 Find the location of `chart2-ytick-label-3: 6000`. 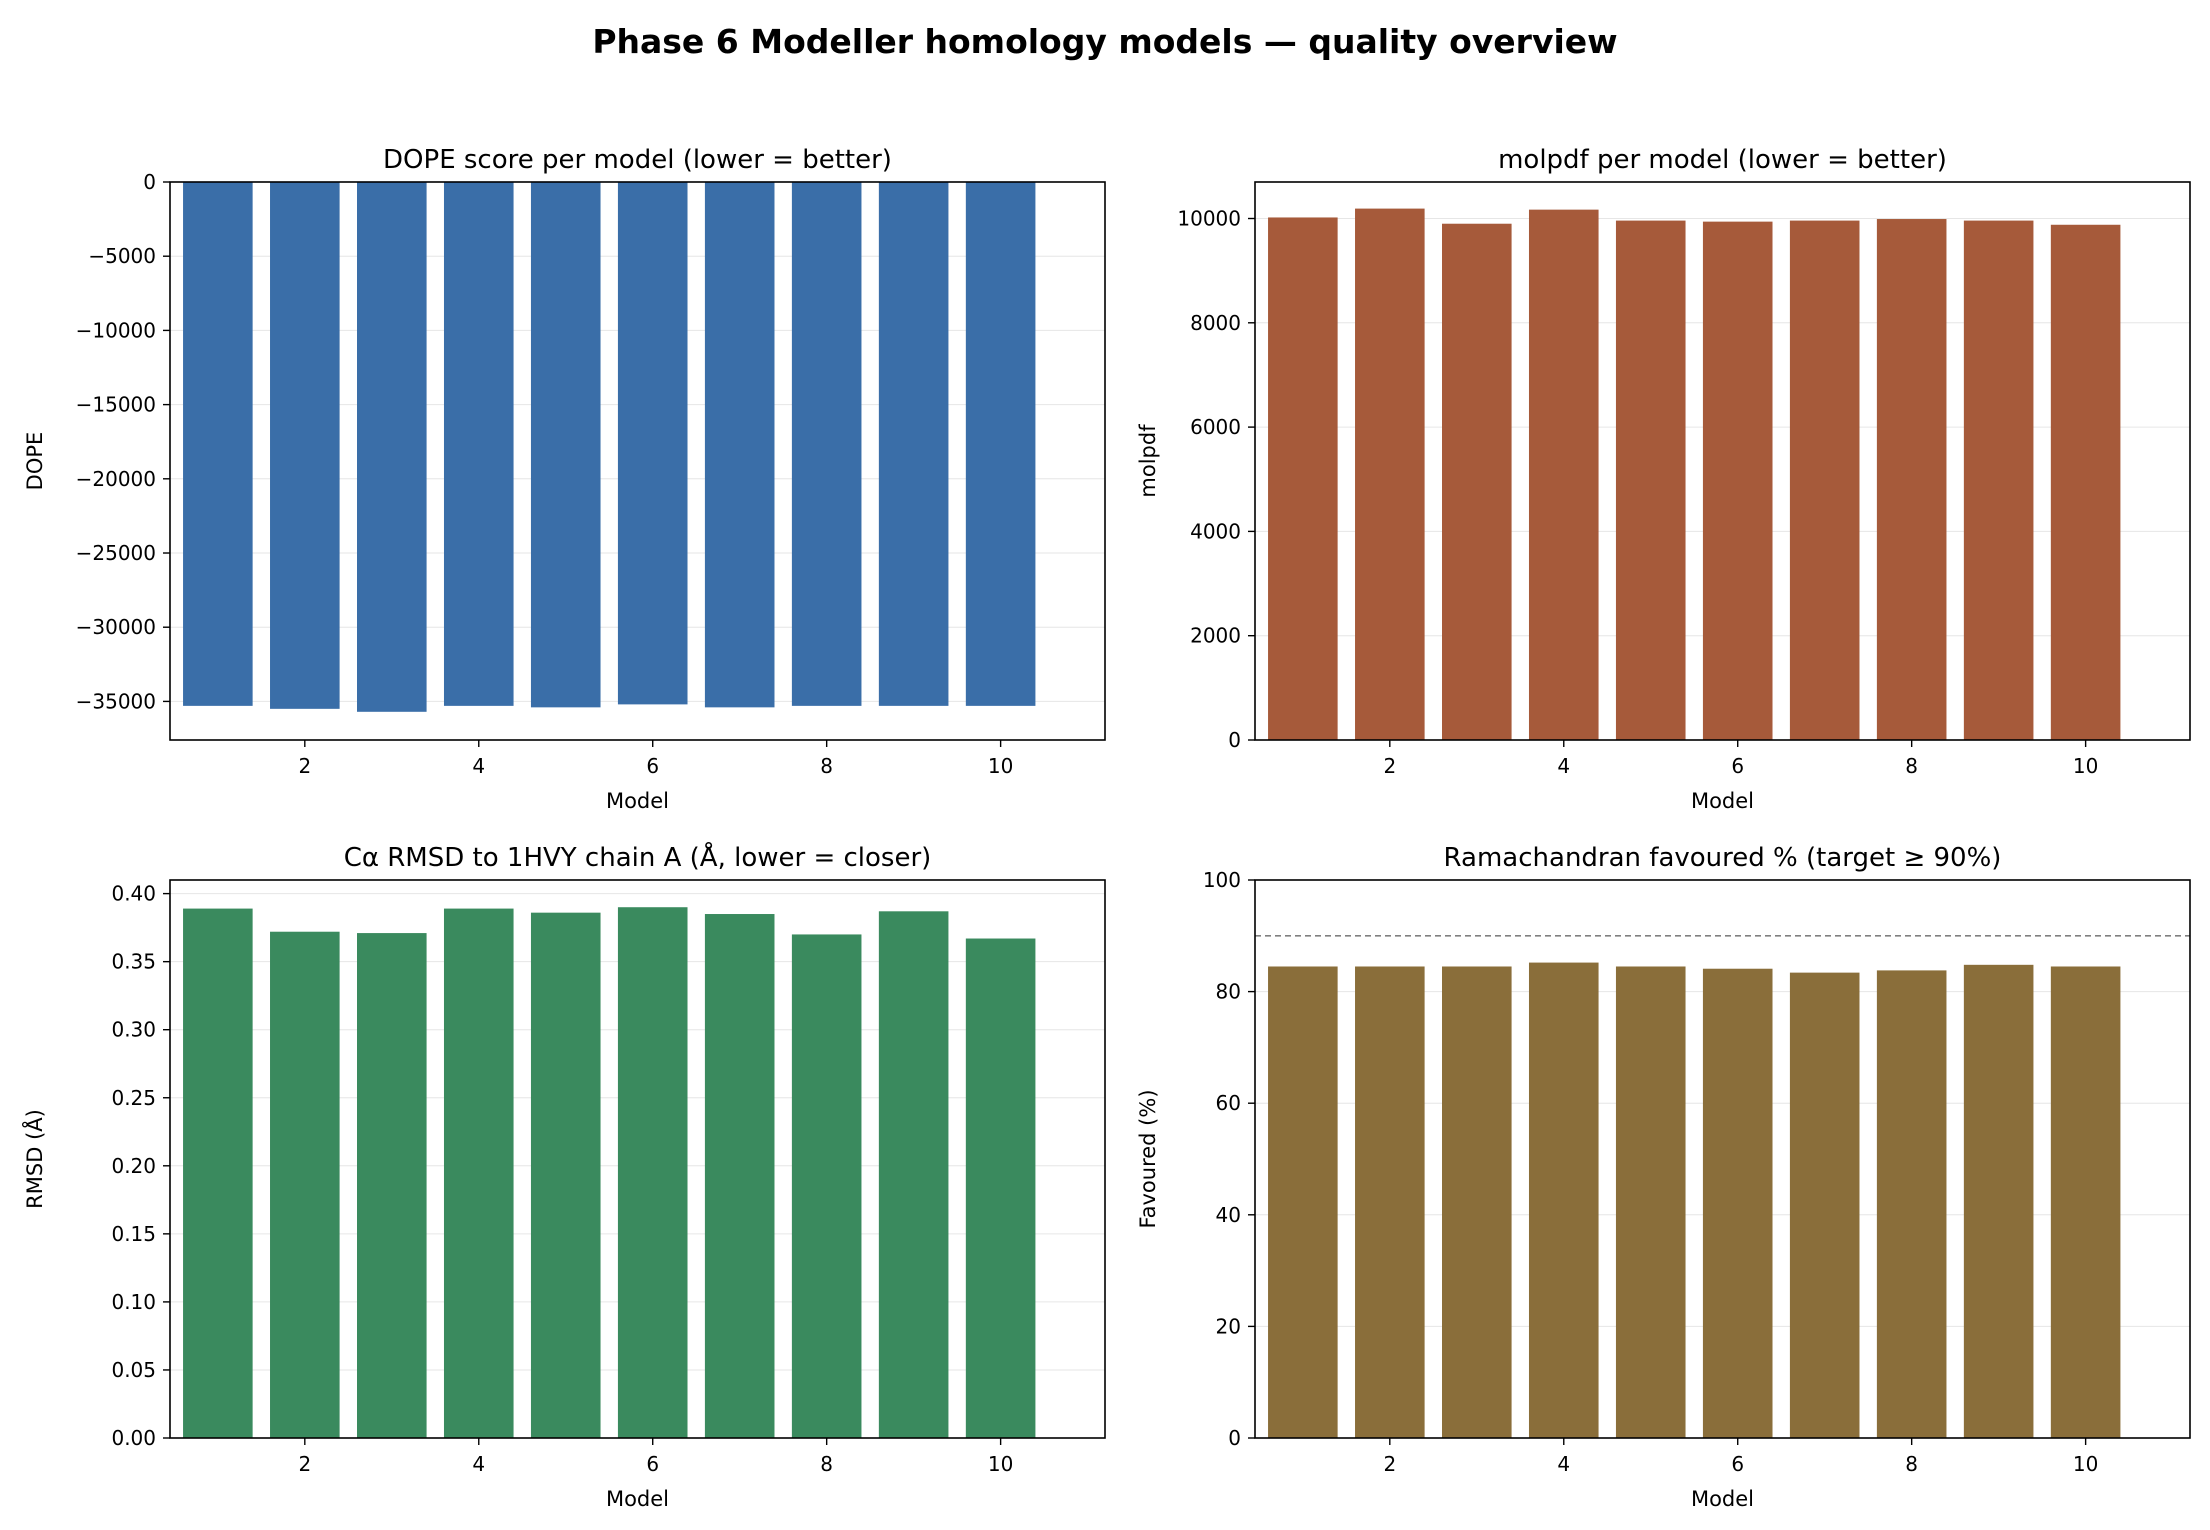

chart2-ytick-label-3: 6000 is located at coordinates (1215, 427).